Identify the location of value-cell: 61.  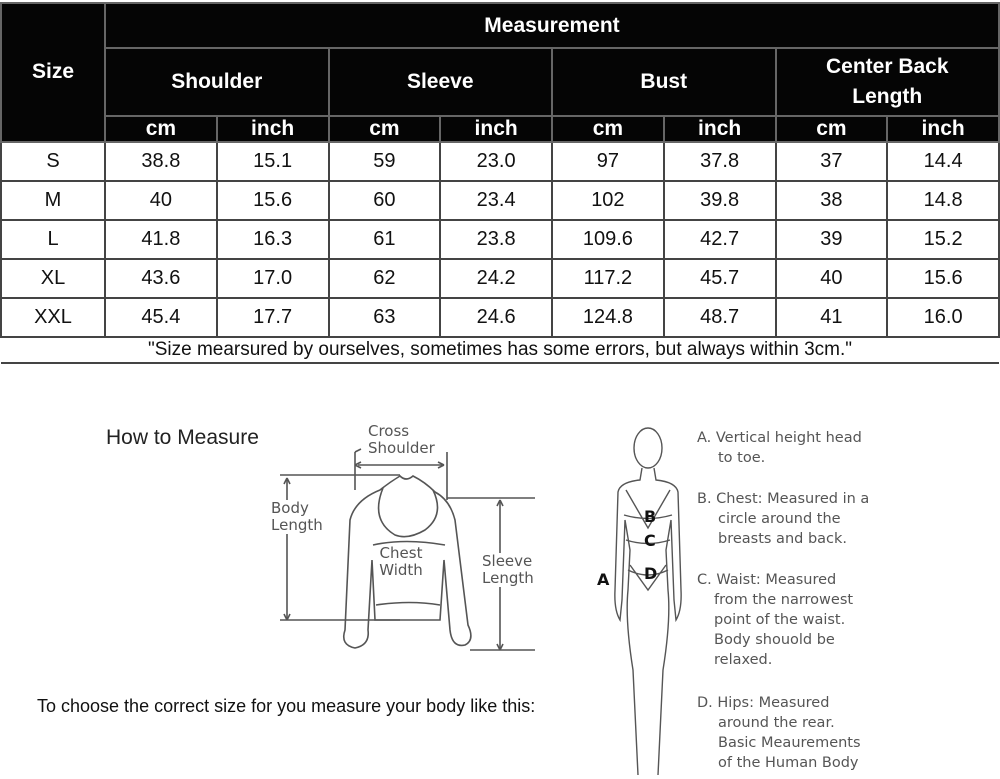
(384, 239).